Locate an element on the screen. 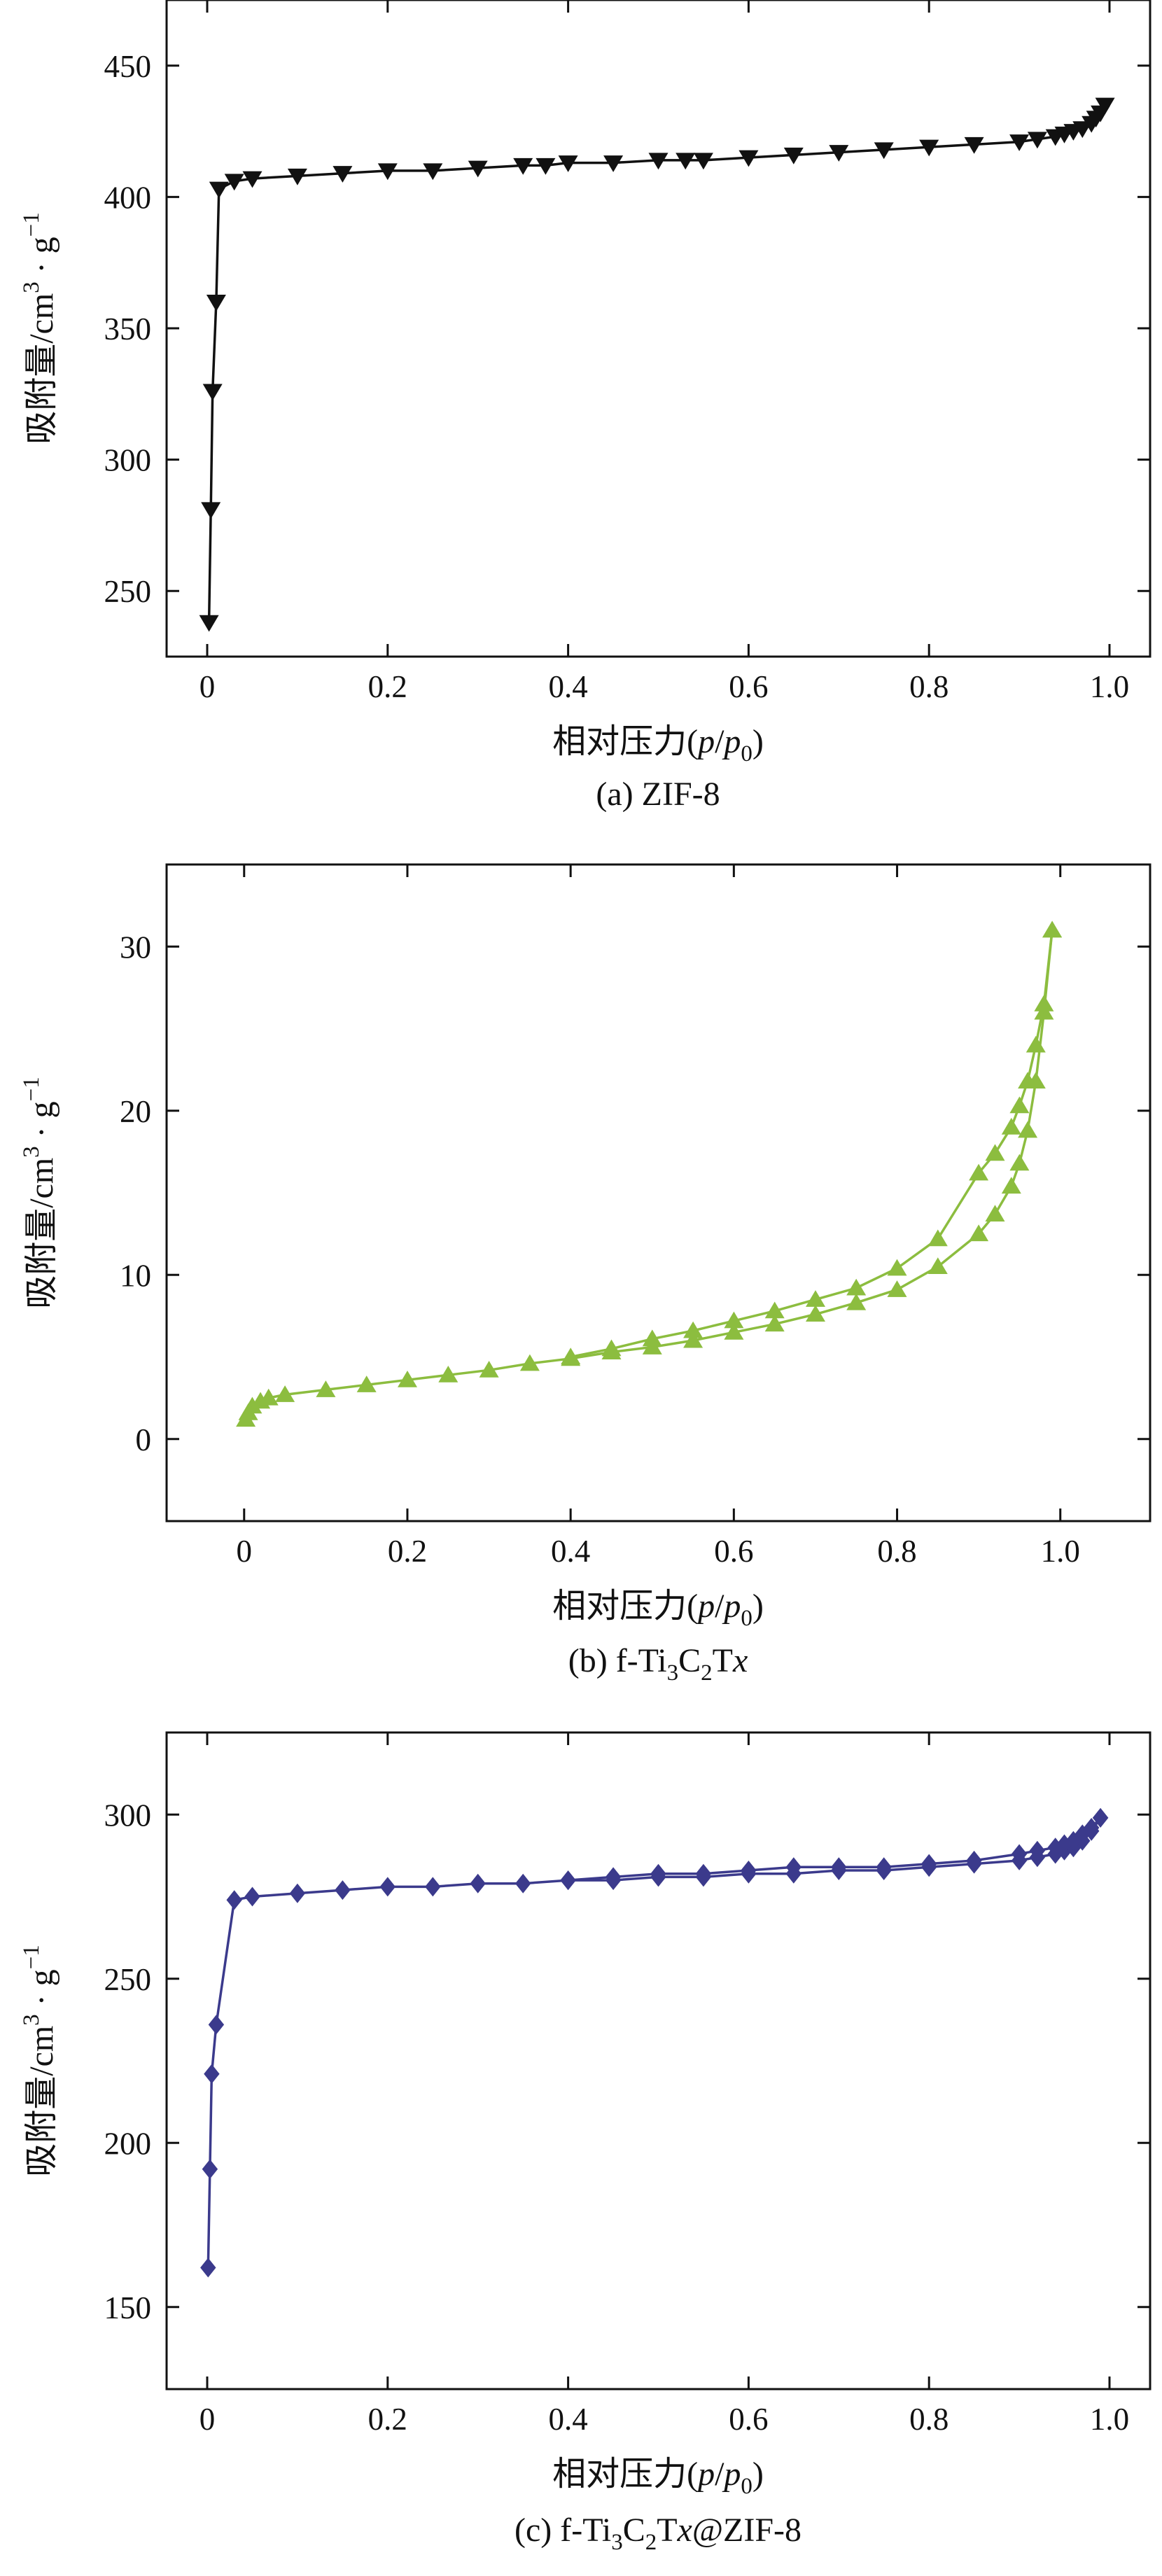 Image resolution: width=1162 pixels, height=2576 pixels. x-tick-label: 0.8 is located at coordinates (928, 686).